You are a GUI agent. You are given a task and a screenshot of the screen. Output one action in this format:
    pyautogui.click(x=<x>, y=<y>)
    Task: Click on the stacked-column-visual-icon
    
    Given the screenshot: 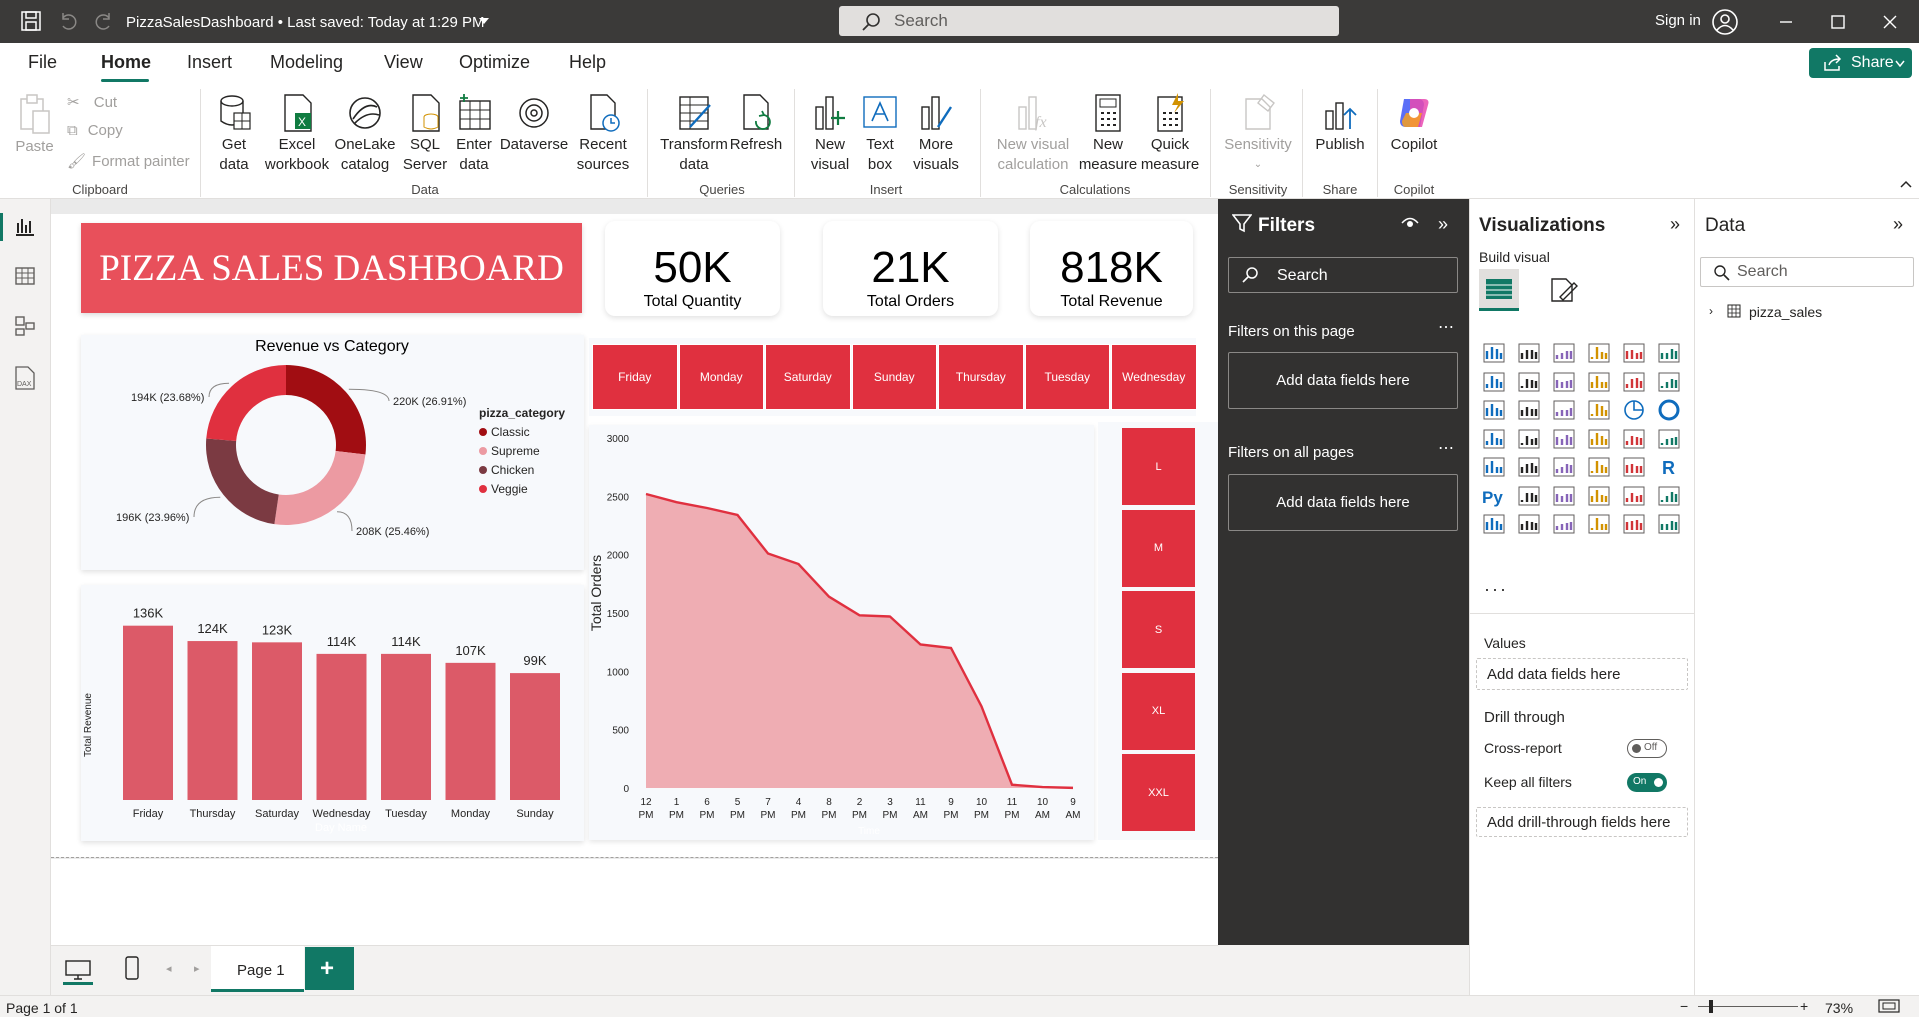 What is the action you would take?
    pyautogui.click(x=1530, y=354)
    